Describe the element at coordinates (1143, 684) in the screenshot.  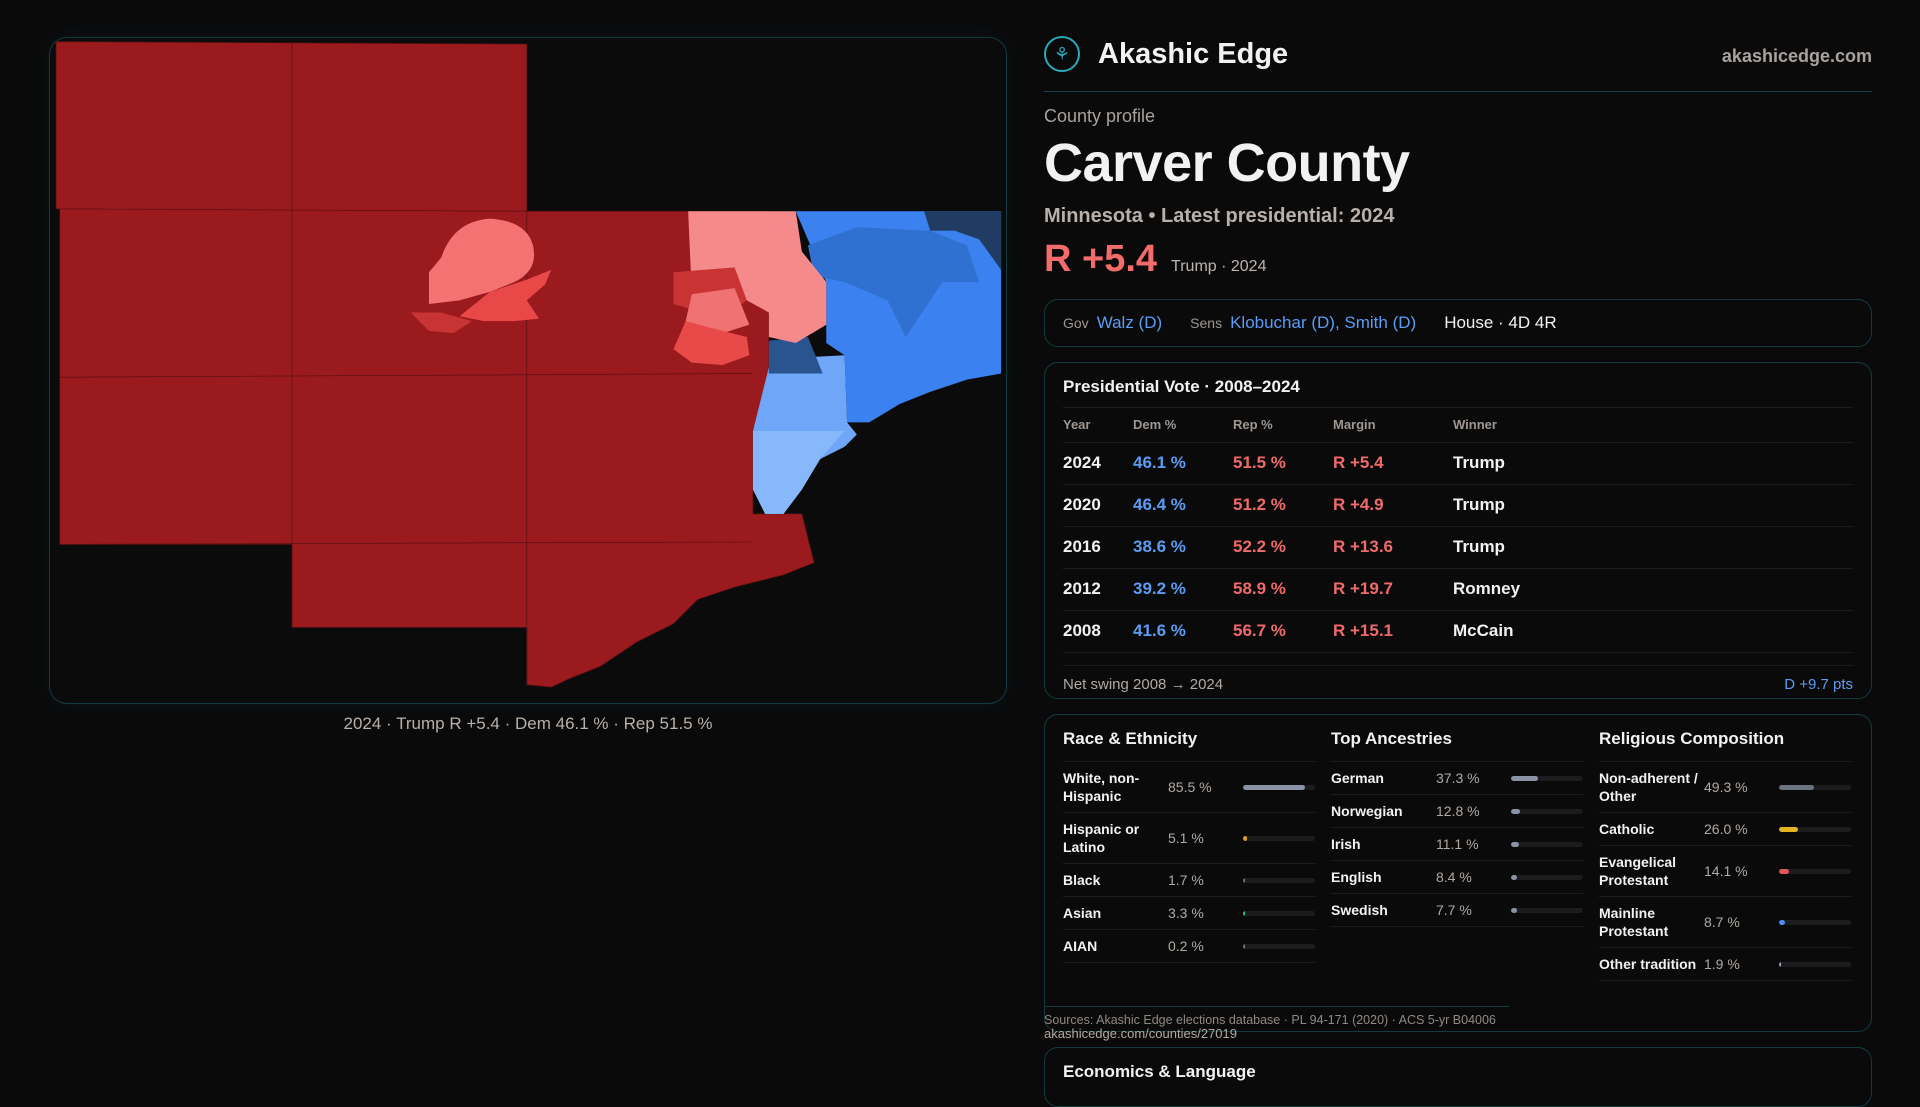
I see `swing-label: Net swing 2008 → 2024` at that location.